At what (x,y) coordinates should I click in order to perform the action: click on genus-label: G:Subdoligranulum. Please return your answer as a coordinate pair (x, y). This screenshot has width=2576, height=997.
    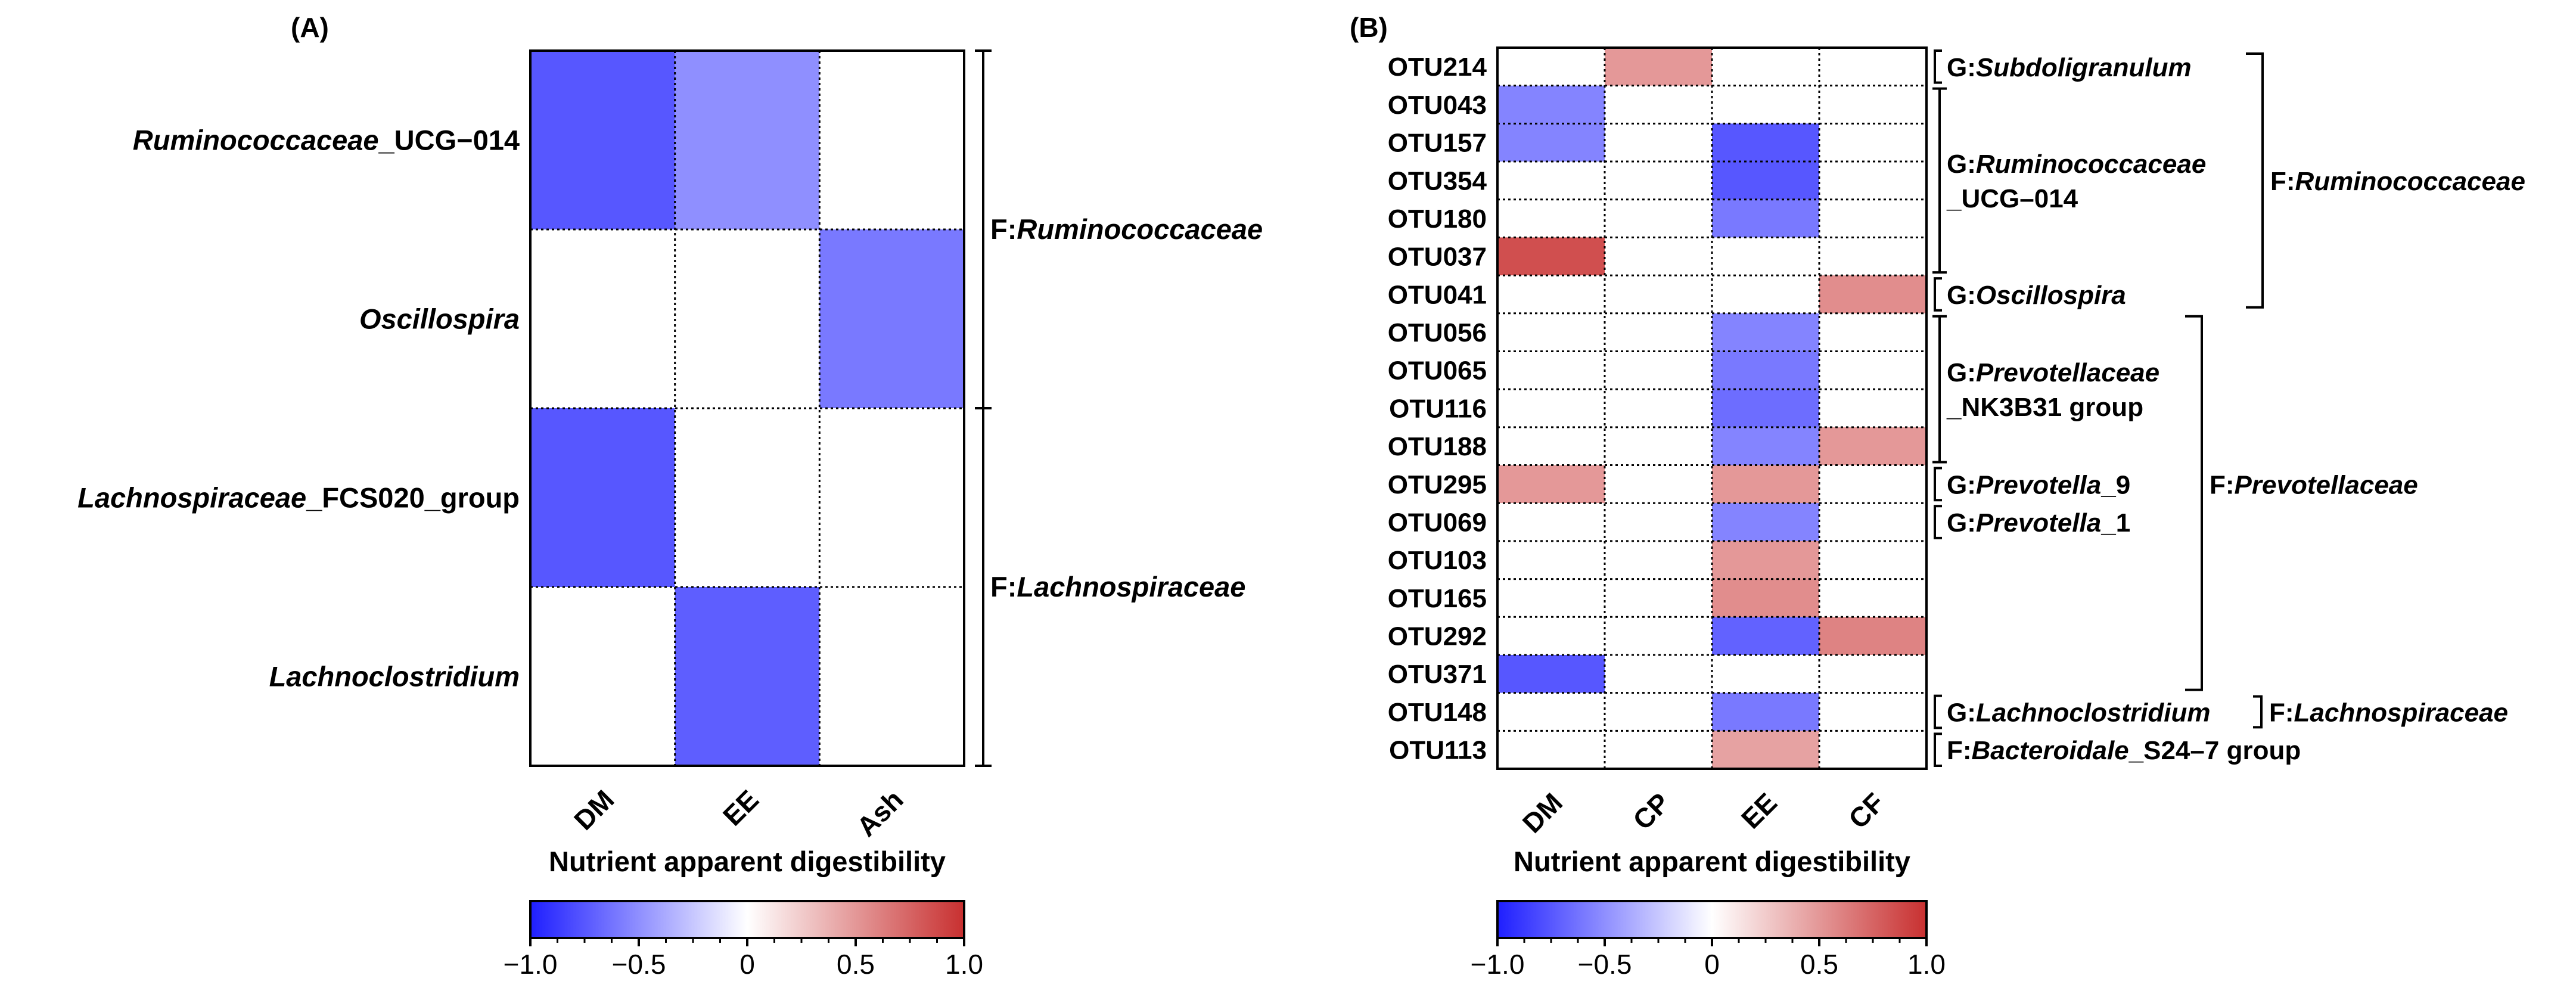
    Looking at the image, I should click on (2069, 67).